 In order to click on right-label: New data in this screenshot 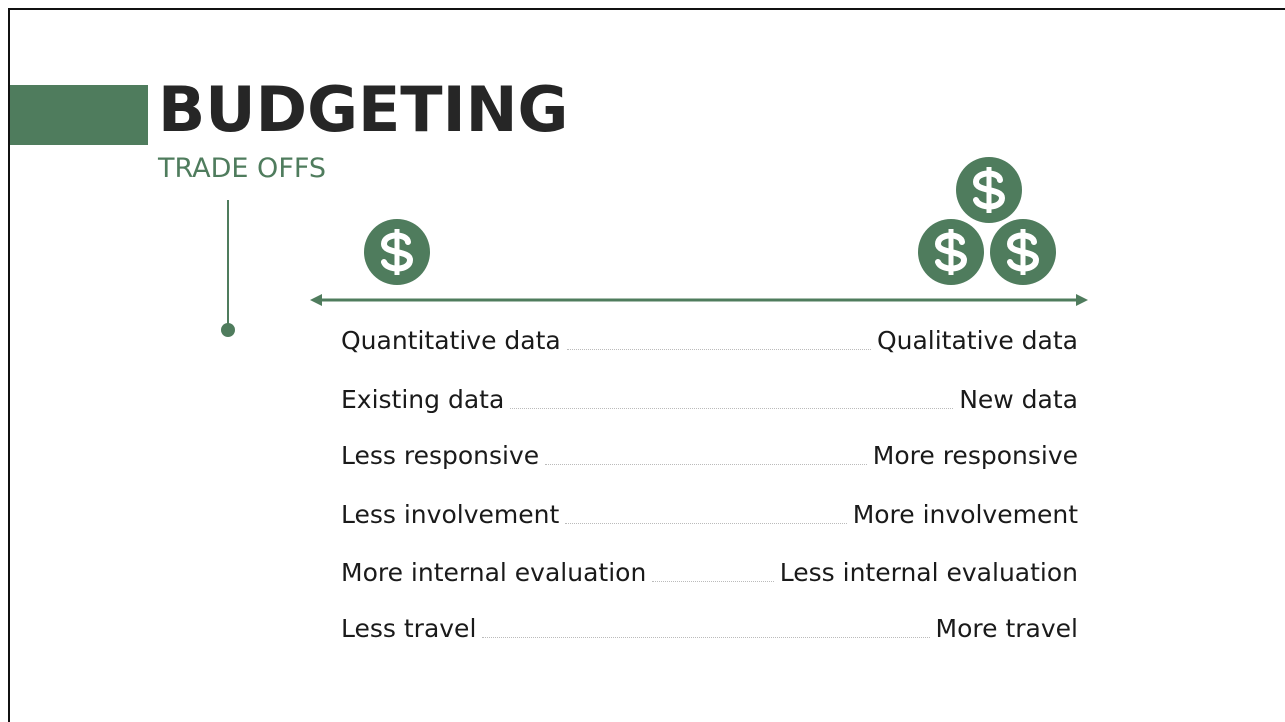, I will do `click(1018, 399)`.